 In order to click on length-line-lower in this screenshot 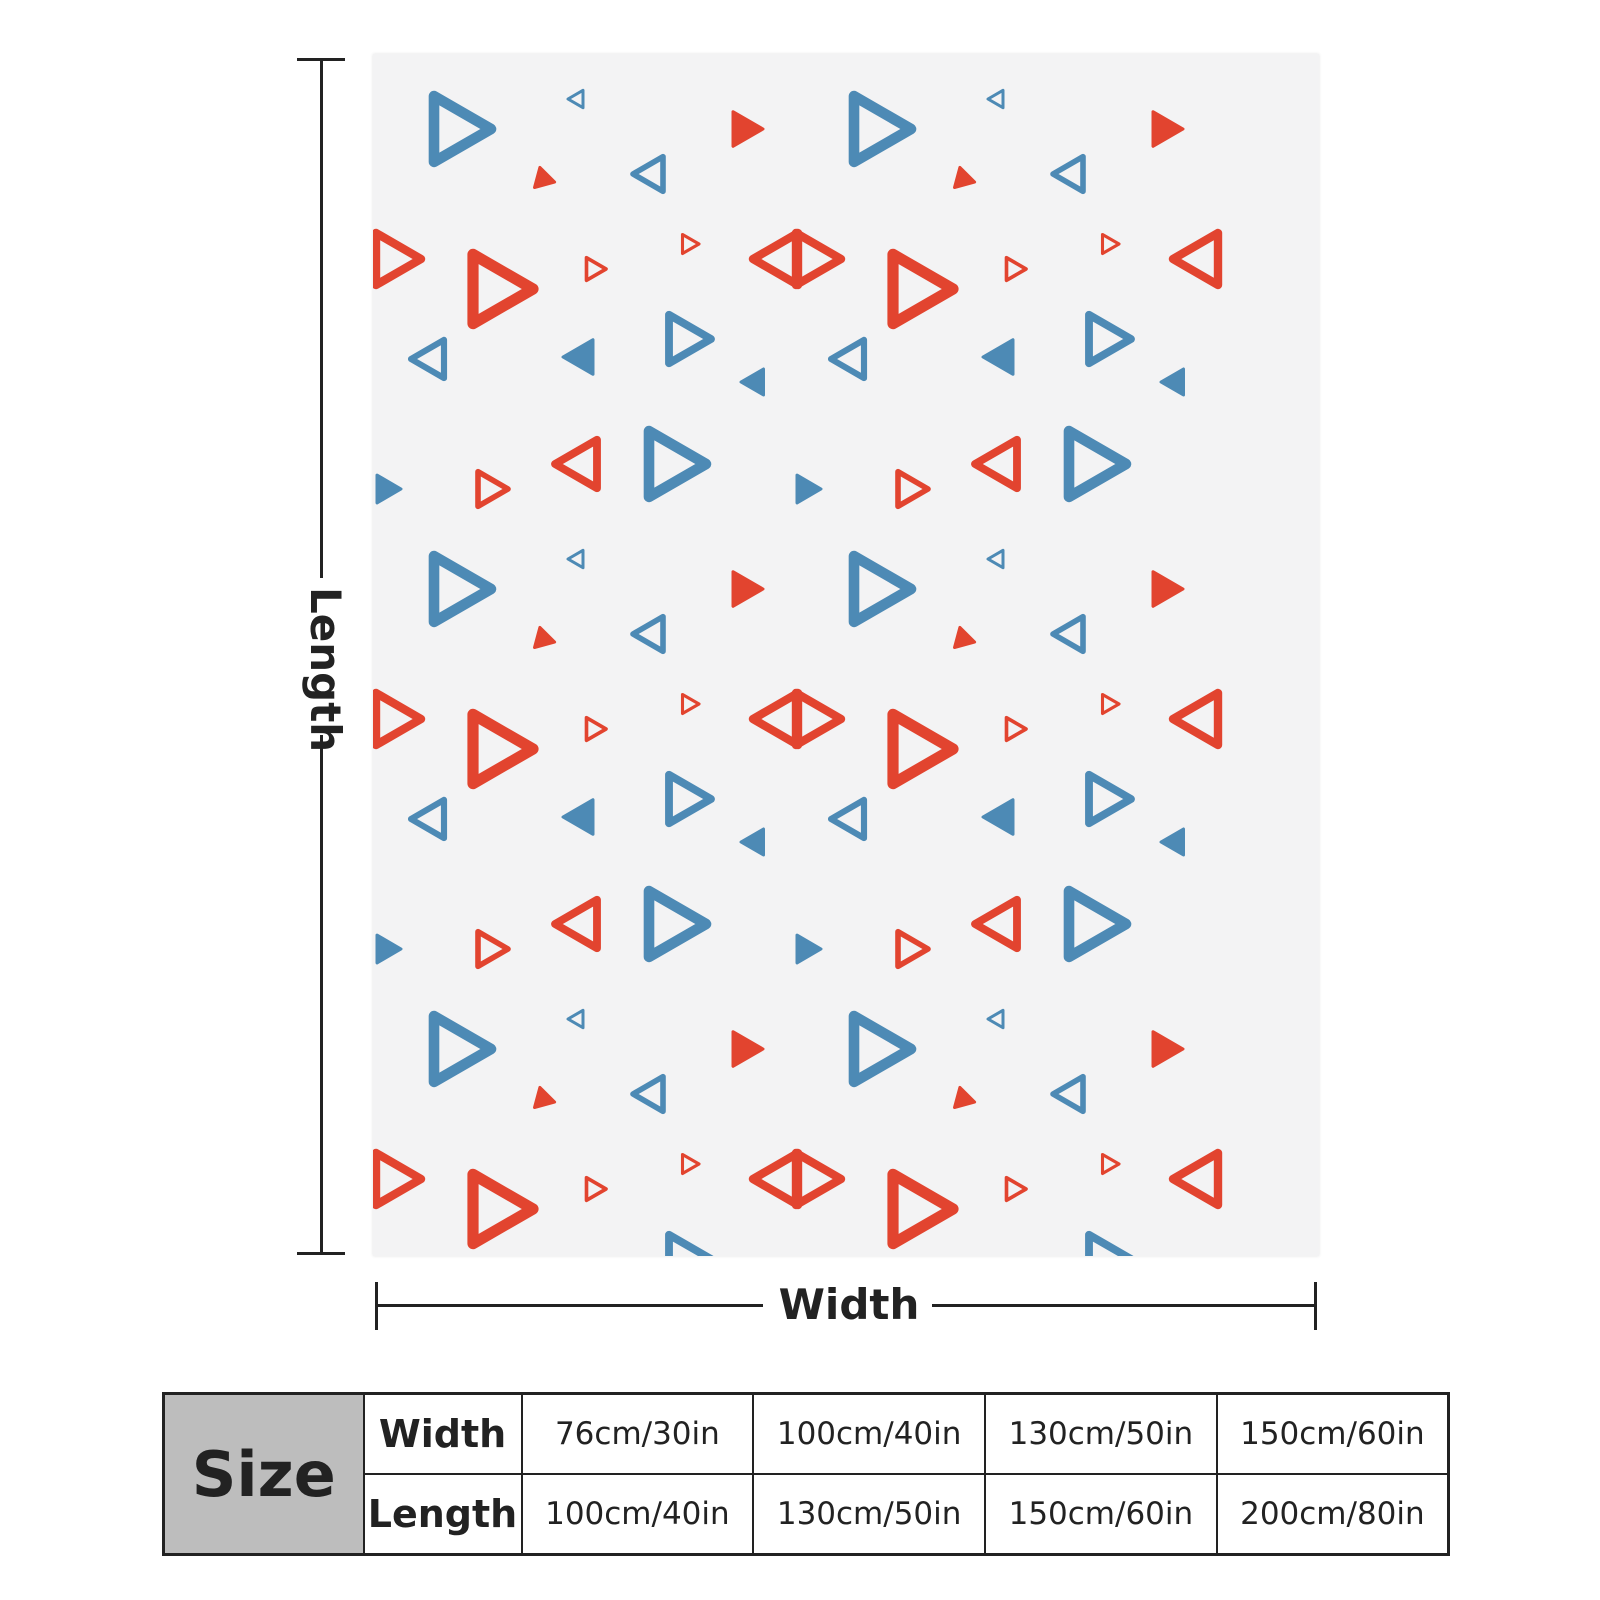, I will do `click(321, 994)`.